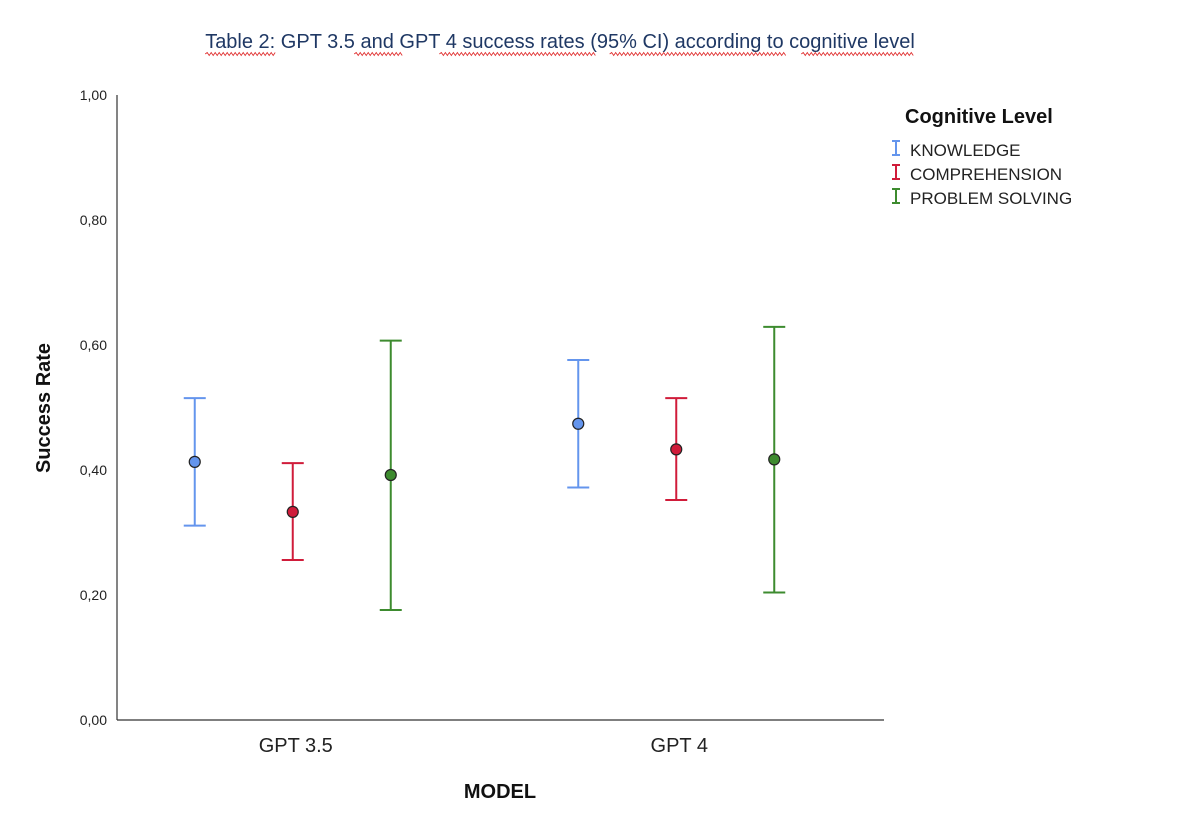 The width and height of the screenshot is (1200, 837). I want to click on x-category-label: GPT 4, so click(679, 746).